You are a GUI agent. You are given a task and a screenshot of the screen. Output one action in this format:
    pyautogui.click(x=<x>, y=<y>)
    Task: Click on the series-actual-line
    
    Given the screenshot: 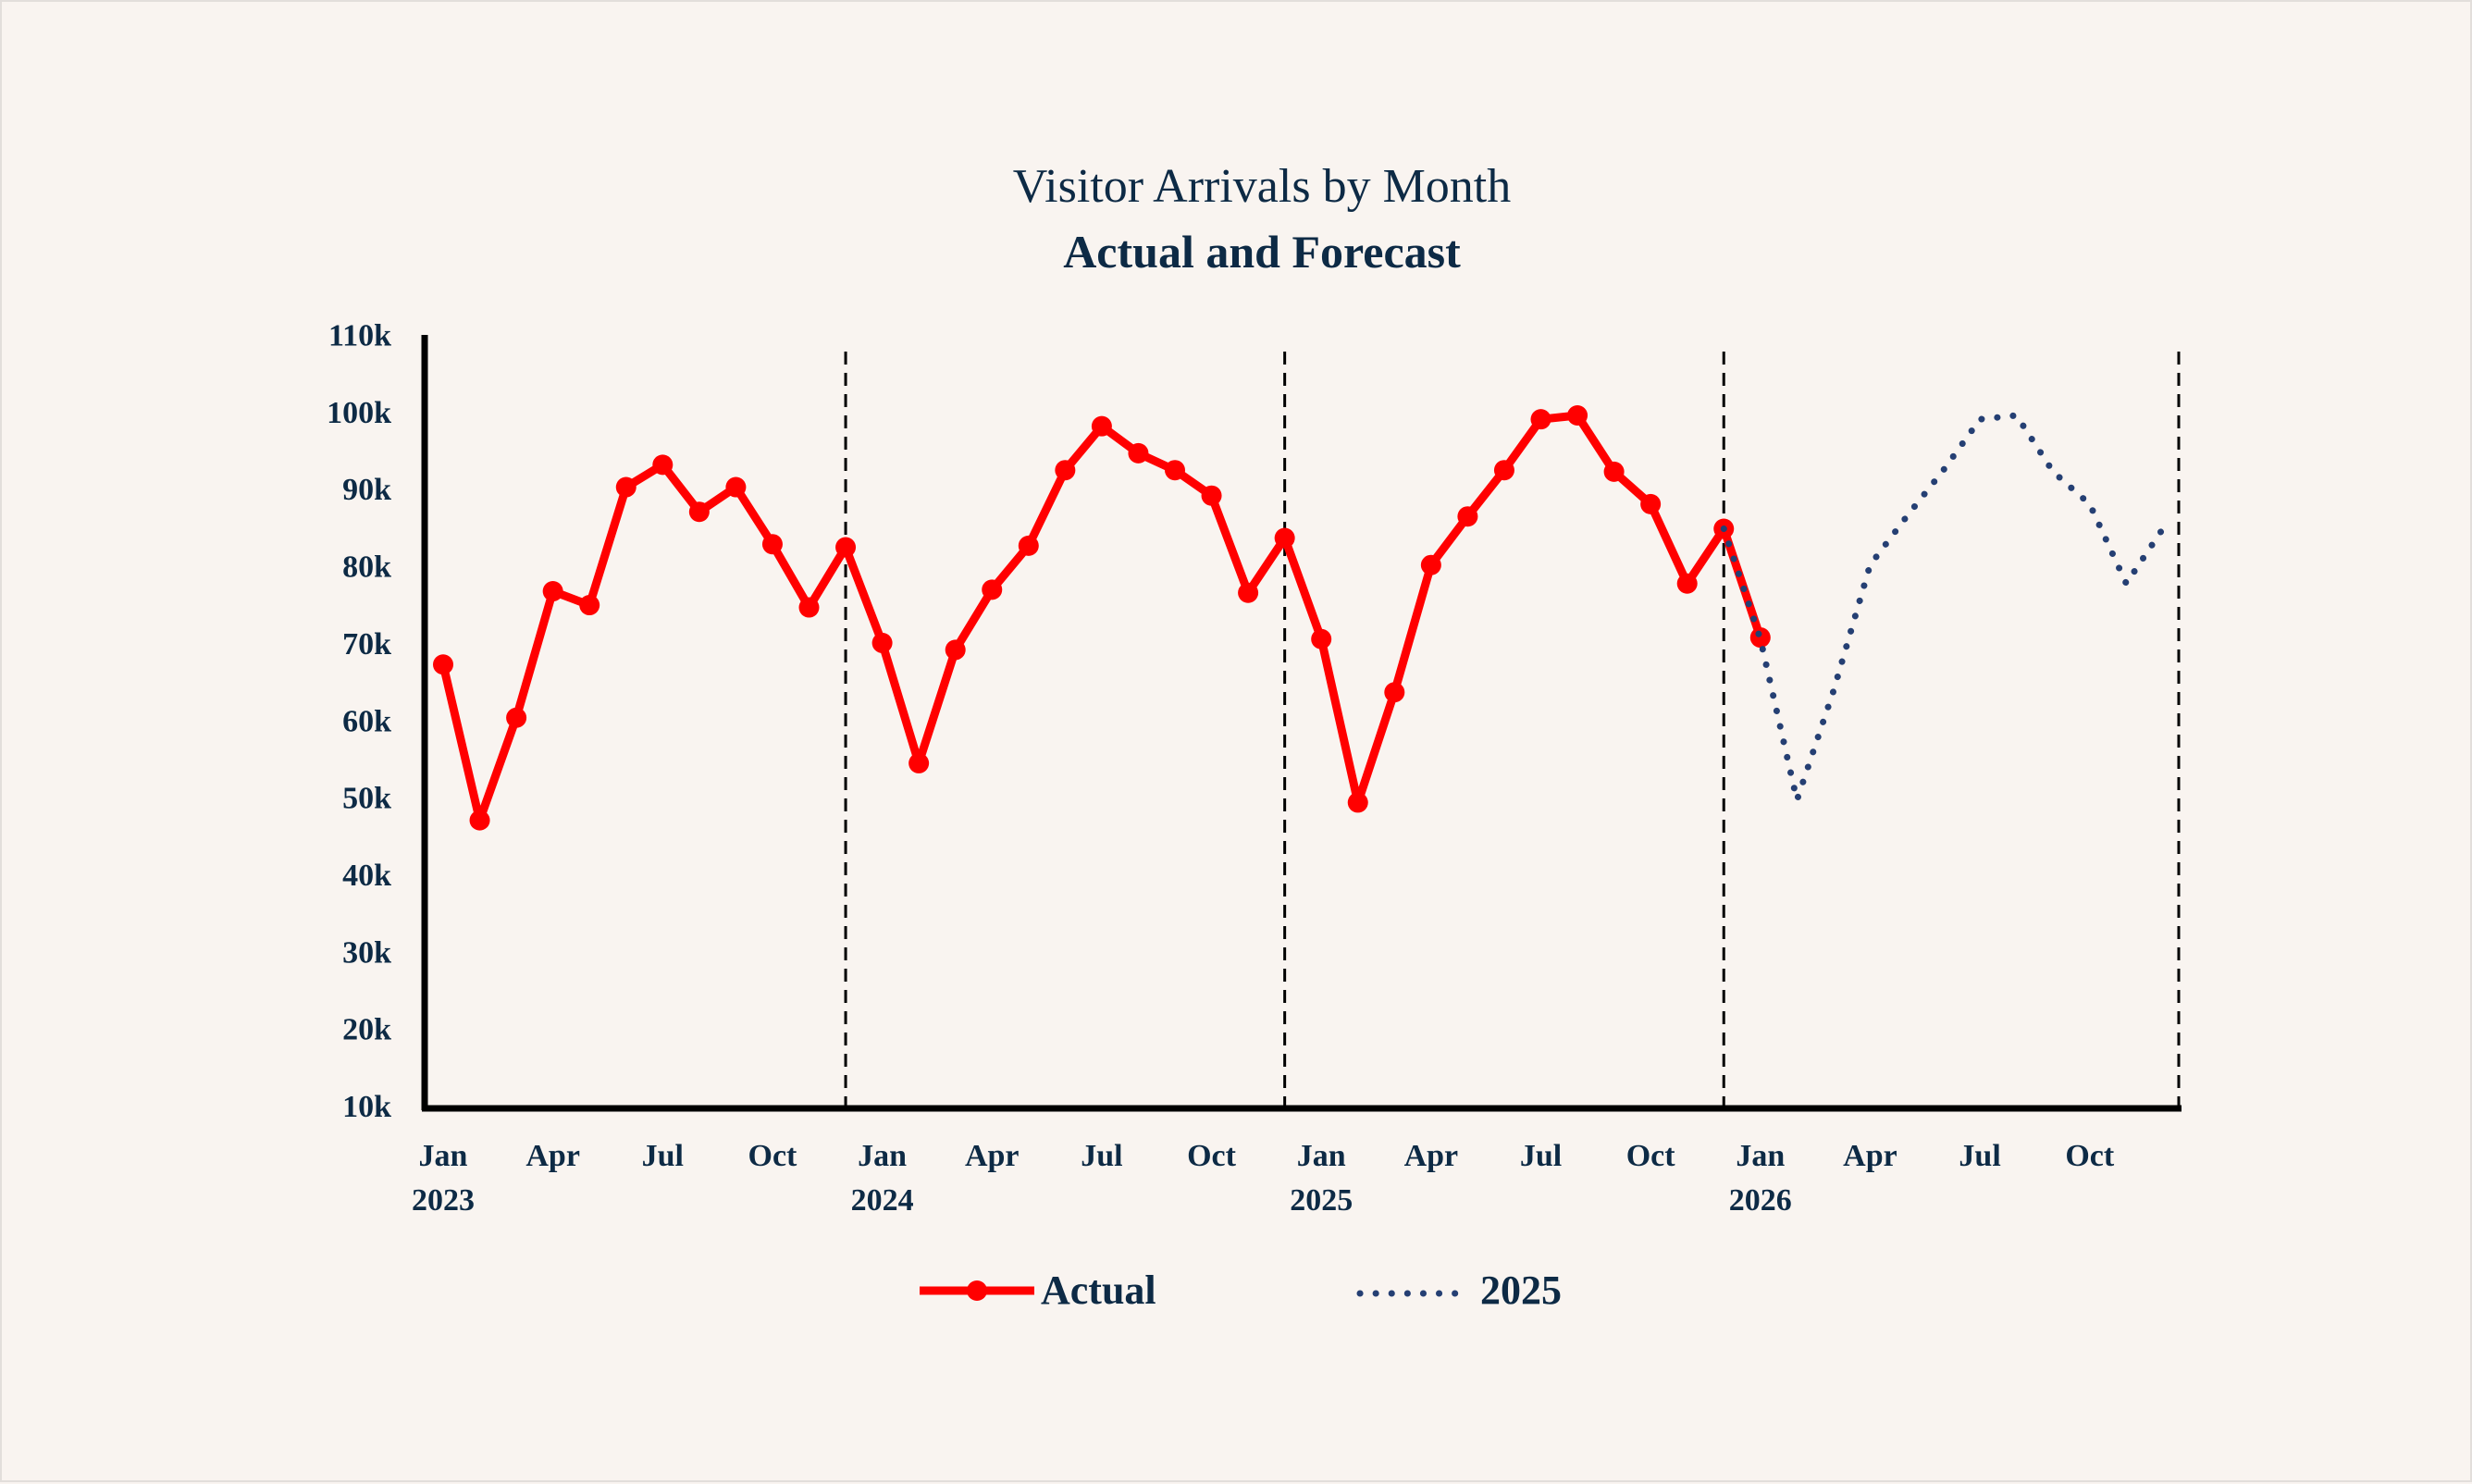 What is the action you would take?
    pyautogui.click(x=1102, y=618)
    